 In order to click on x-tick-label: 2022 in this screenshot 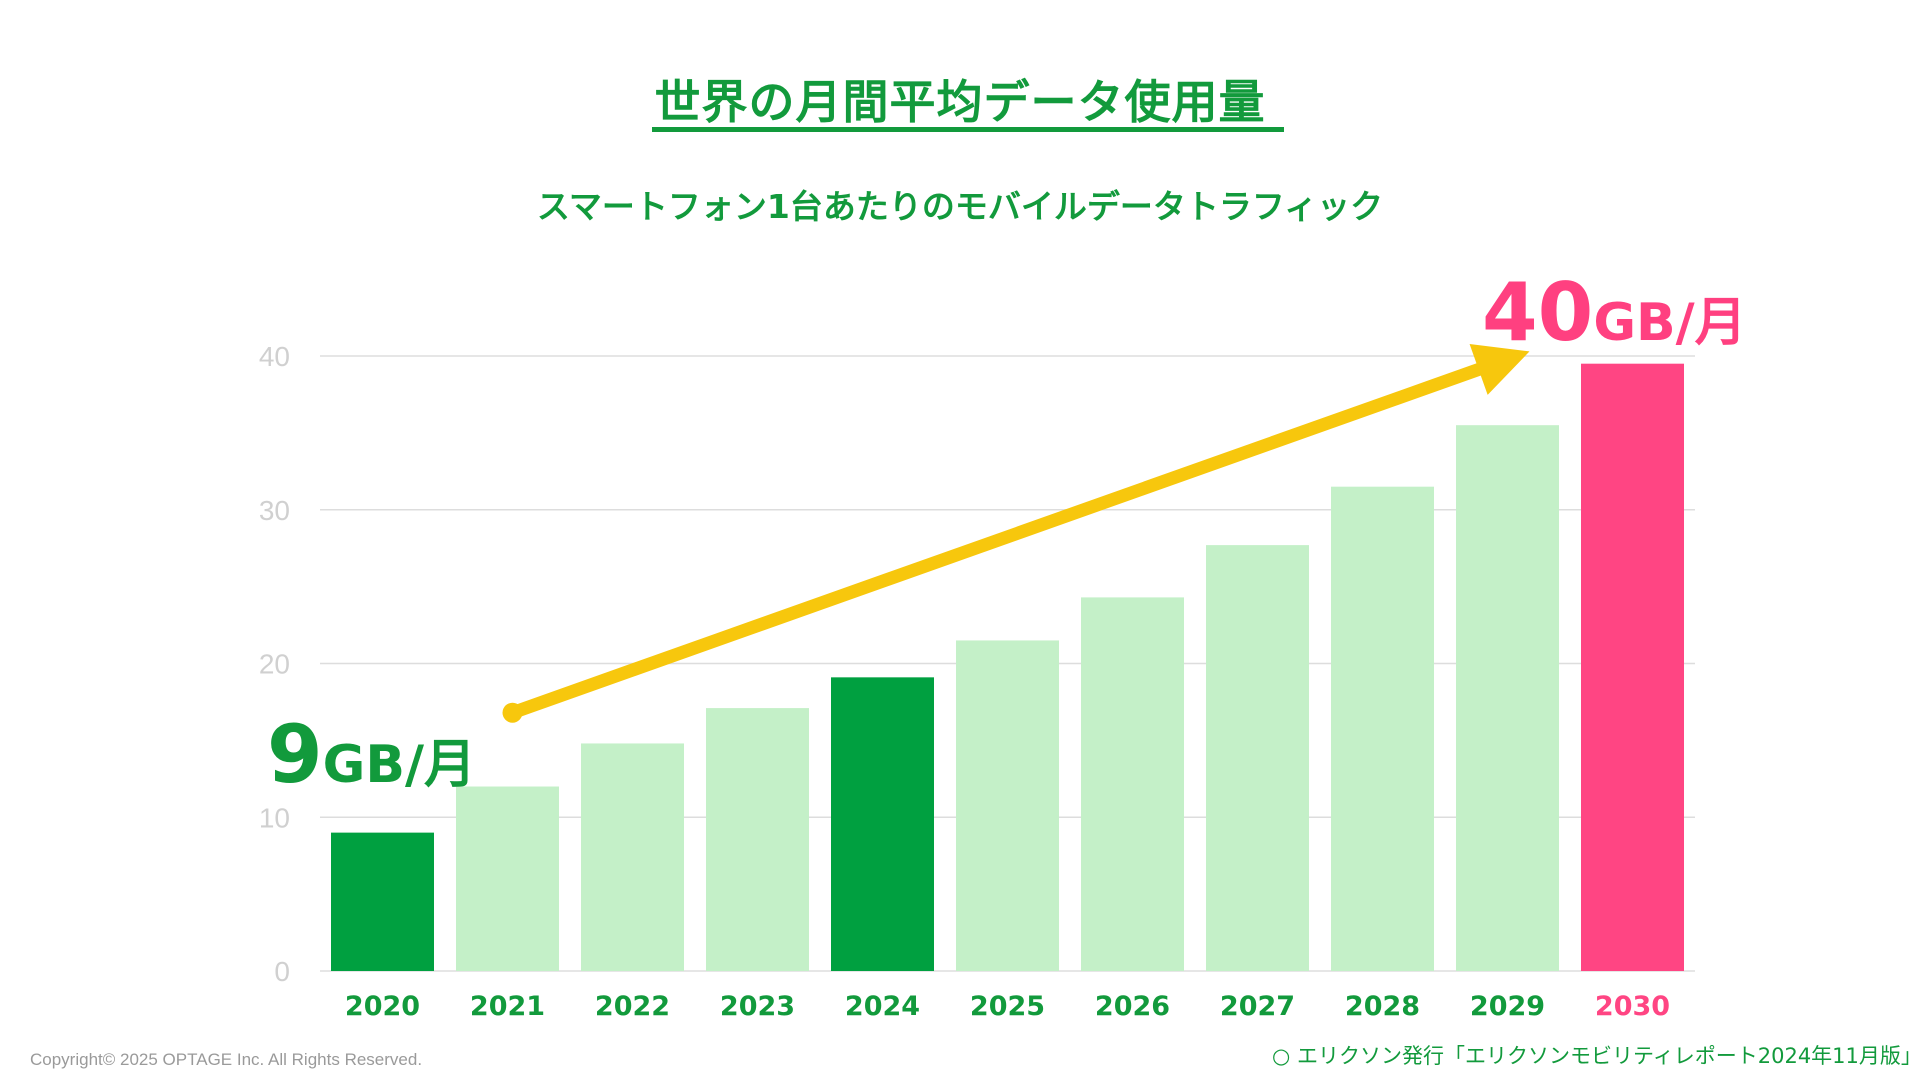, I will do `click(632, 1006)`.